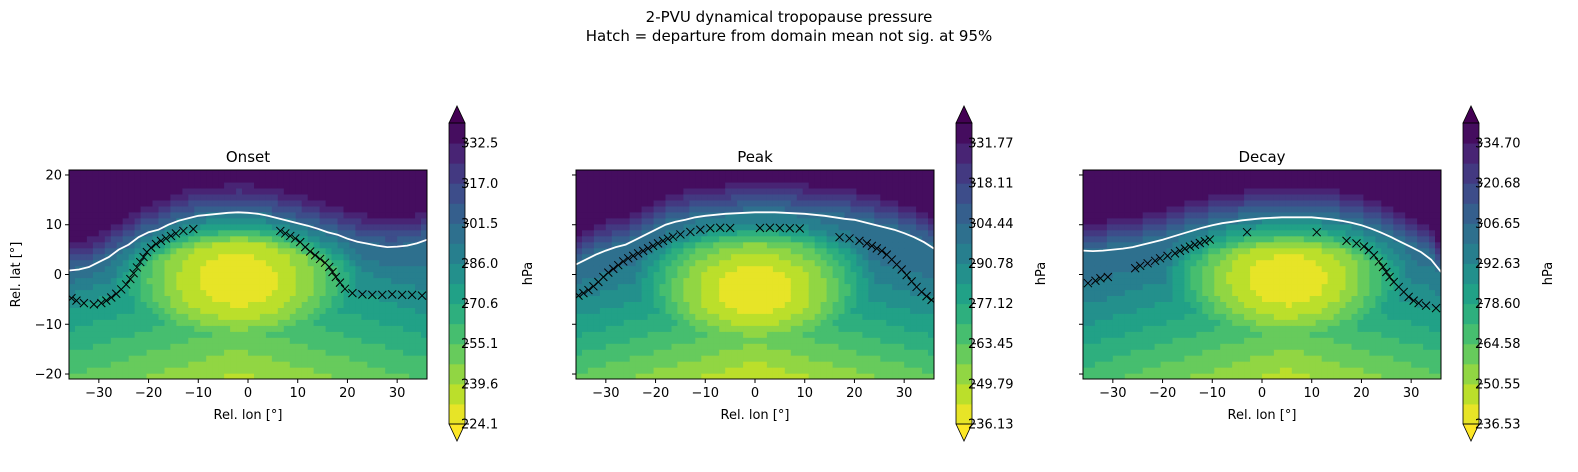 The width and height of the screenshot is (1578, 472). What do you see at coordinates (1498, 384) in the screenshot?
I see `colorbar-tick-label: 250.55` at bounding box center [1498, 384].